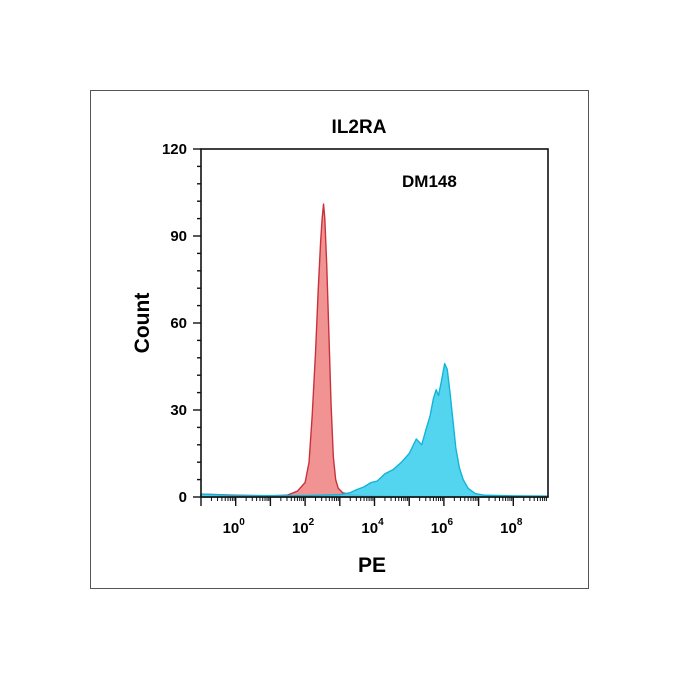  What do you see at coordinates (511, 527) in the screenshot?
I see `x-tick-label: 10⁸` at bounding box center [511, 527].